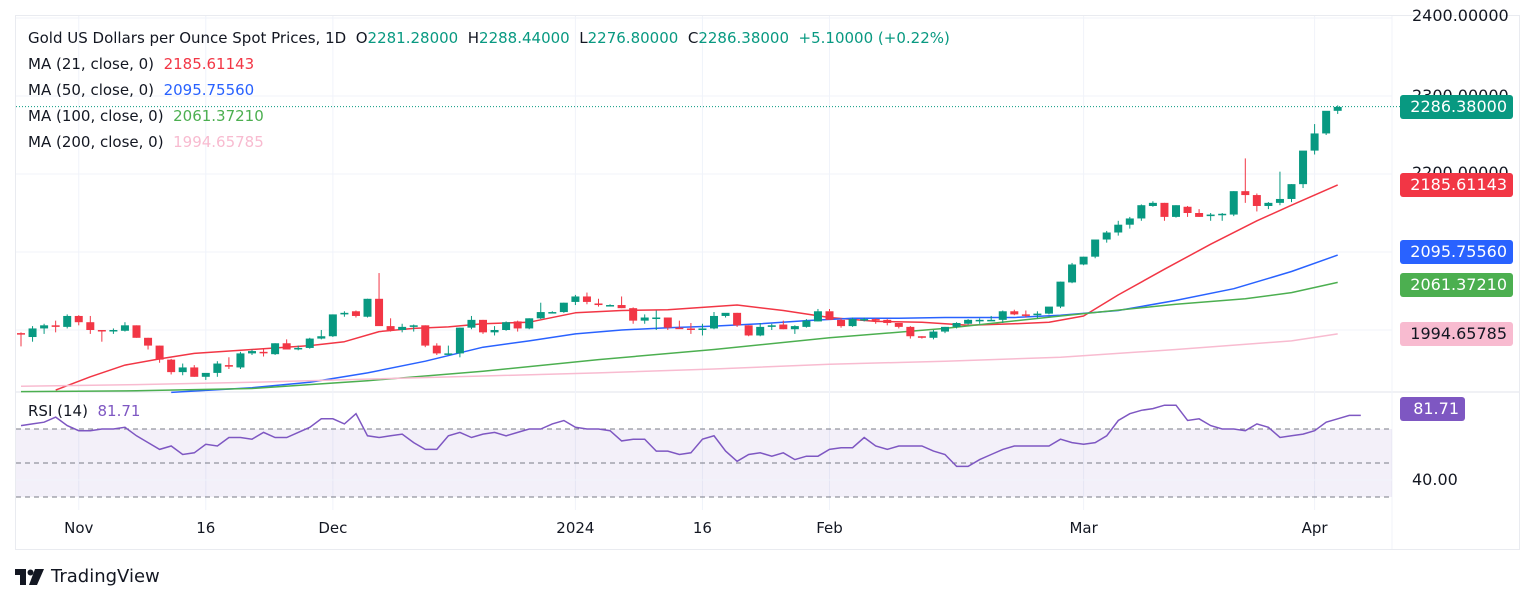 The width and height of the screenshot is (1536, 603). What do you see at coordinates (87, 576) in the screenshot?
I see `tradingview-logo: TradingView` at bounding box center [87, 576].